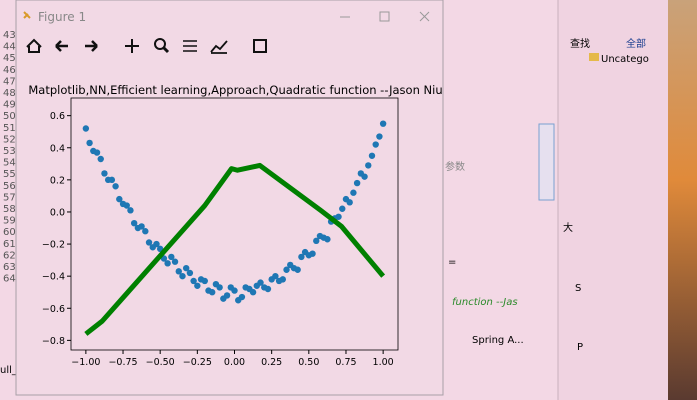 The image size is (697, 400). Describe the element at coordinates (9, 197) in the screenshot. I see `line-number: 57` at that location.